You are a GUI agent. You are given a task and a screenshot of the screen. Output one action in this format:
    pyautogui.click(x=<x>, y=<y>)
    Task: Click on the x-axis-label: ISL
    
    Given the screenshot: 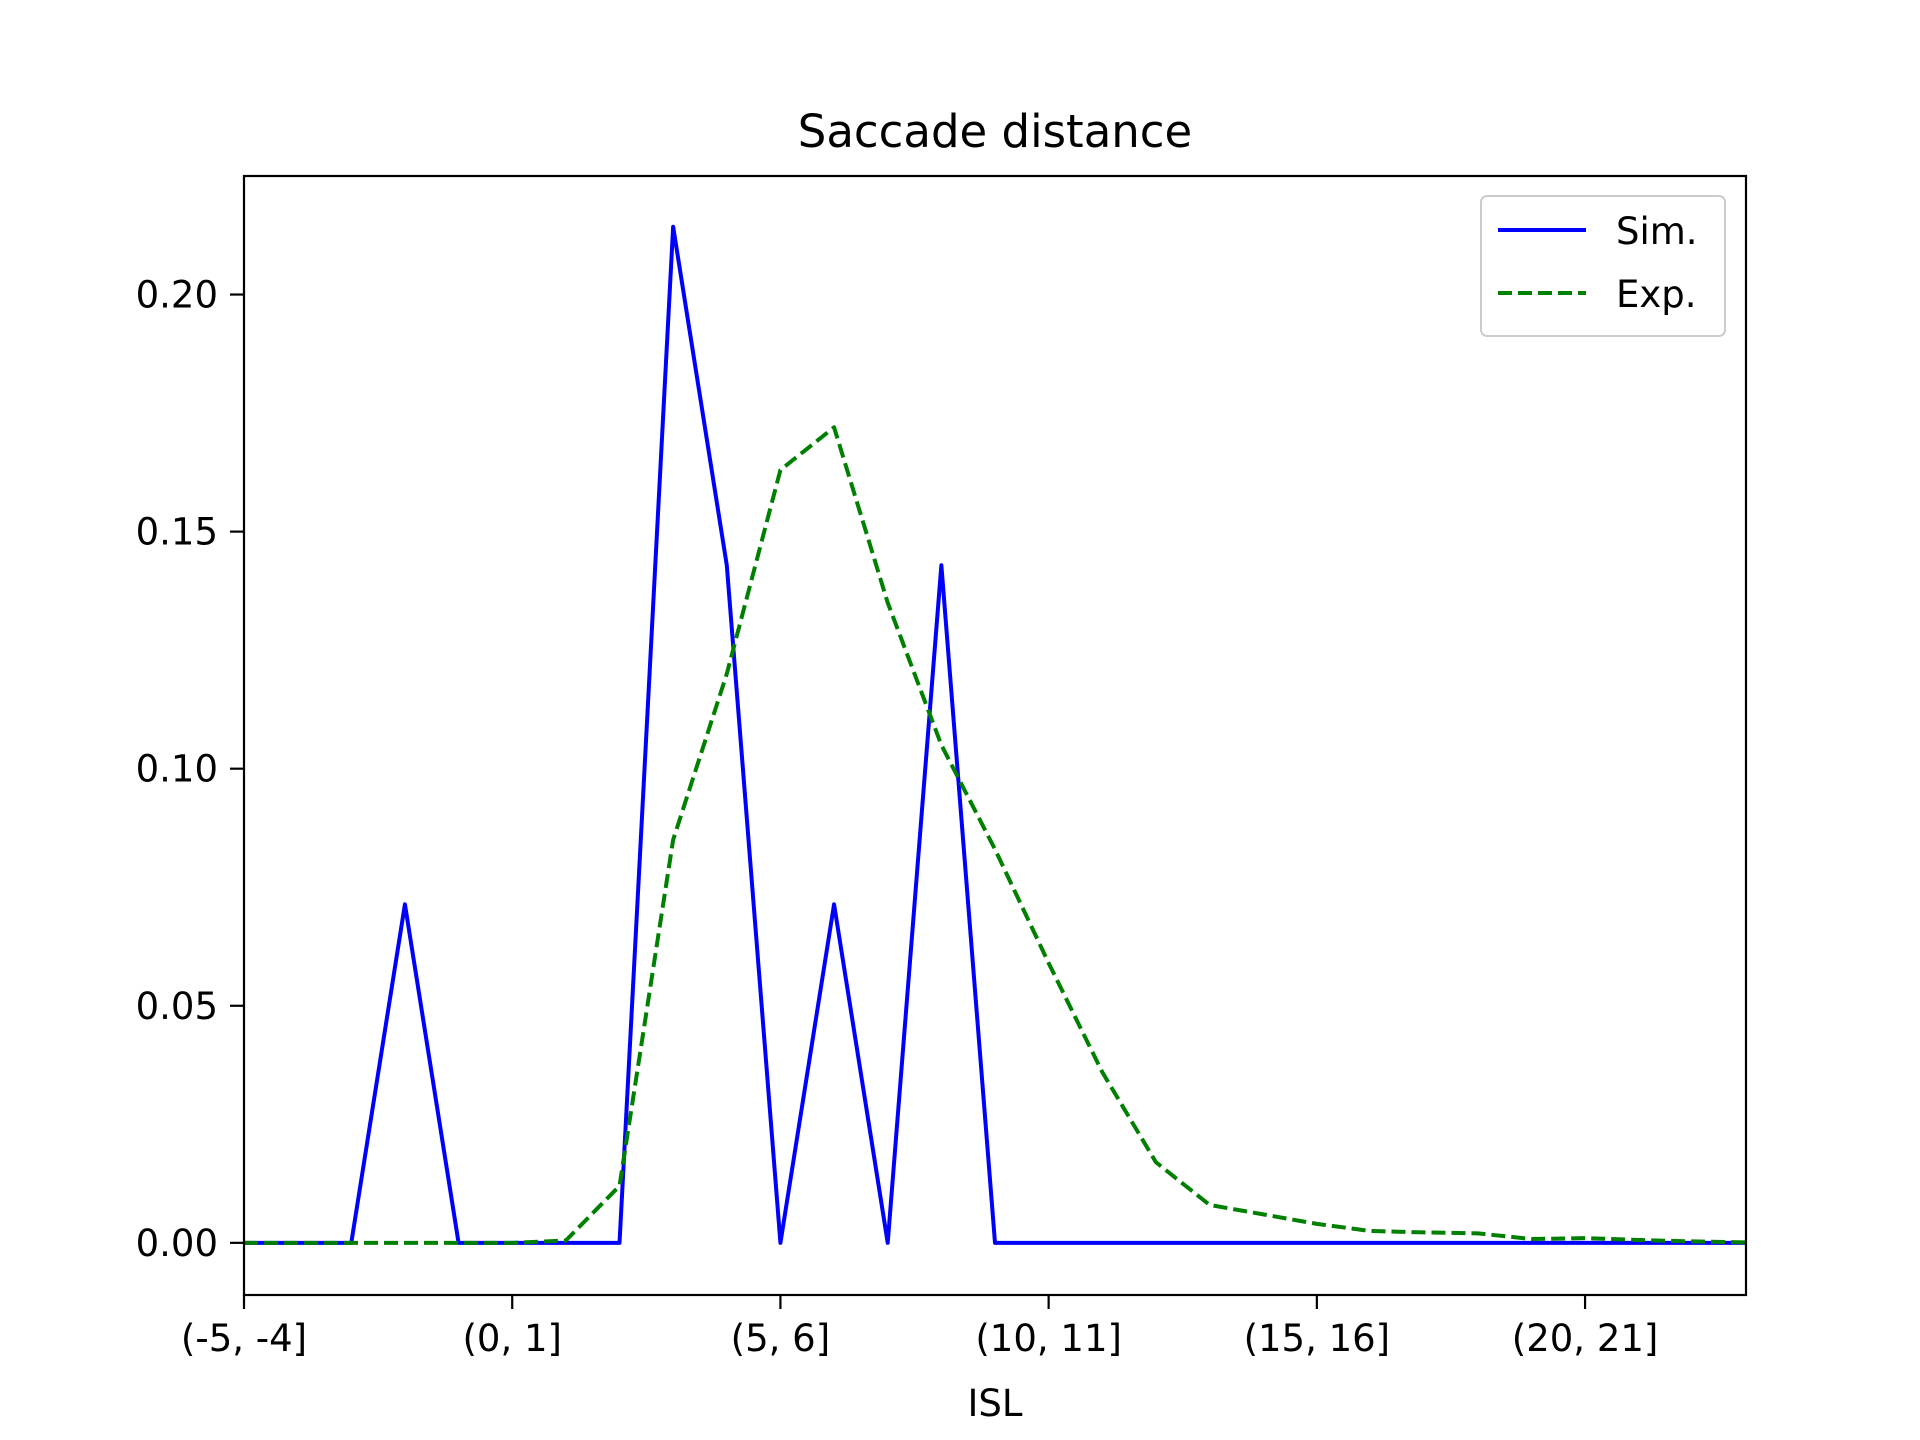 What is the action you would take?
    pyautogui.click(x=994, y=1403)
    